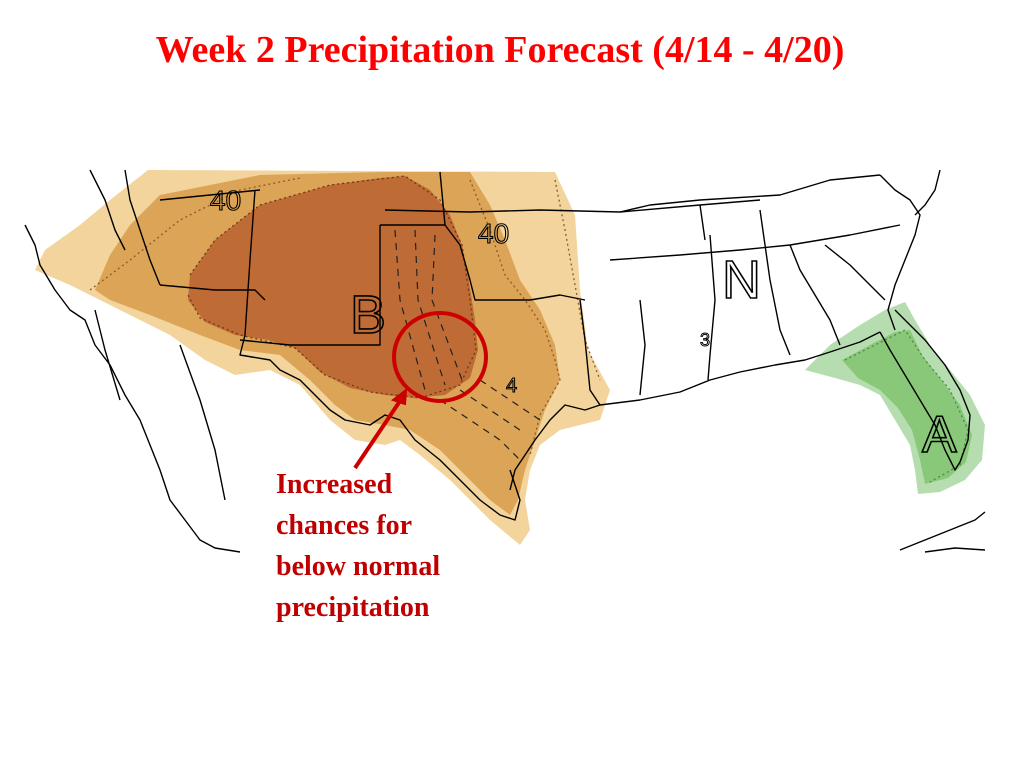  I want to click on contour-line-east, so click(577, 280).